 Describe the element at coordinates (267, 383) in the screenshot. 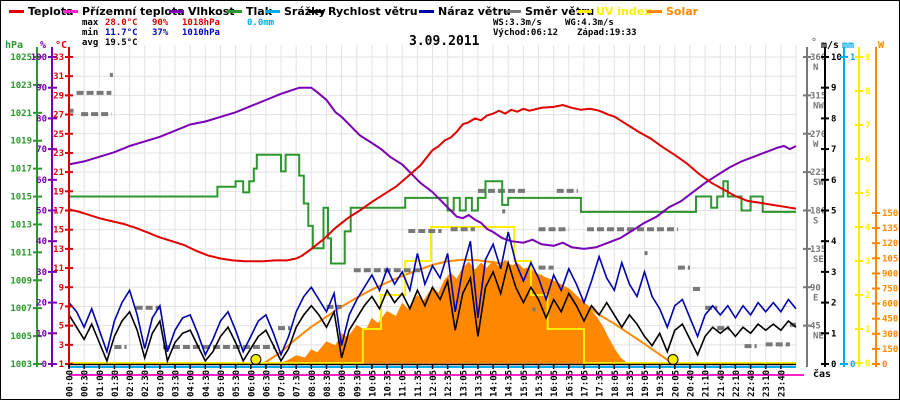

I see `x-tick-label: 06:30` at that location.